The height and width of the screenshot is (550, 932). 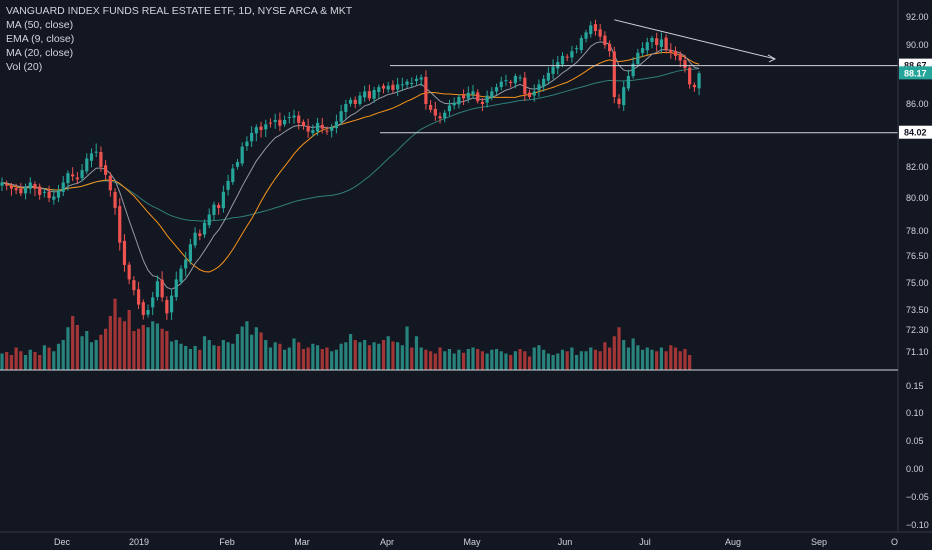 What do you see at coordinates (40, 39) in the screenshot?
I see `legend-ema9: EMA (9, close)` at bounding box center [40, 39].